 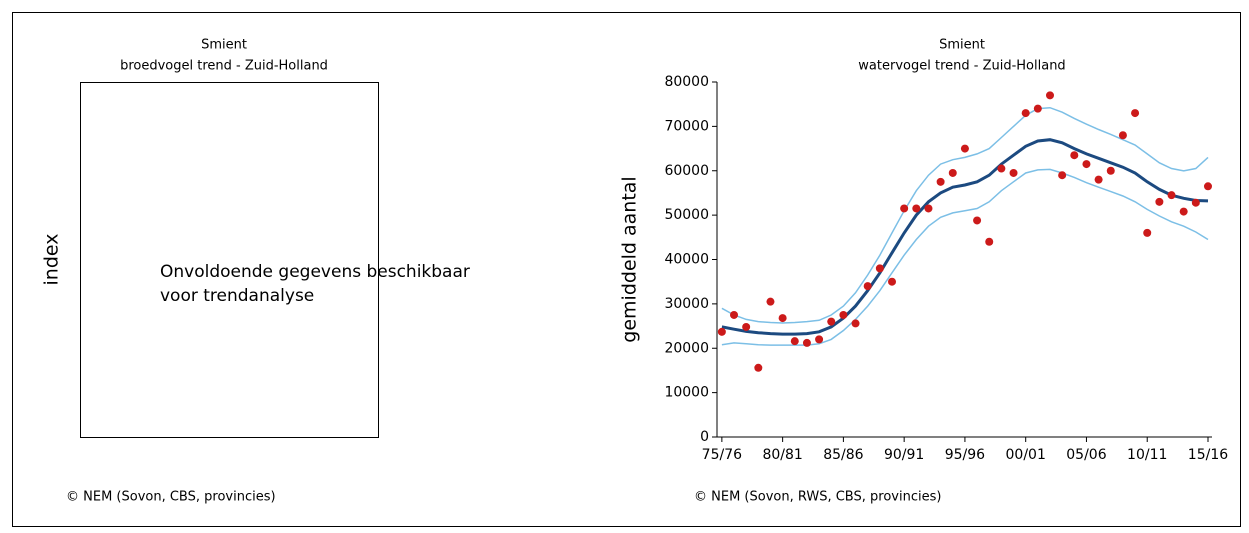 What do you see at coordinates (843, 455) in the screenshot?
I see `x-tick-label: 85/86` at bounding box center [843, 455].